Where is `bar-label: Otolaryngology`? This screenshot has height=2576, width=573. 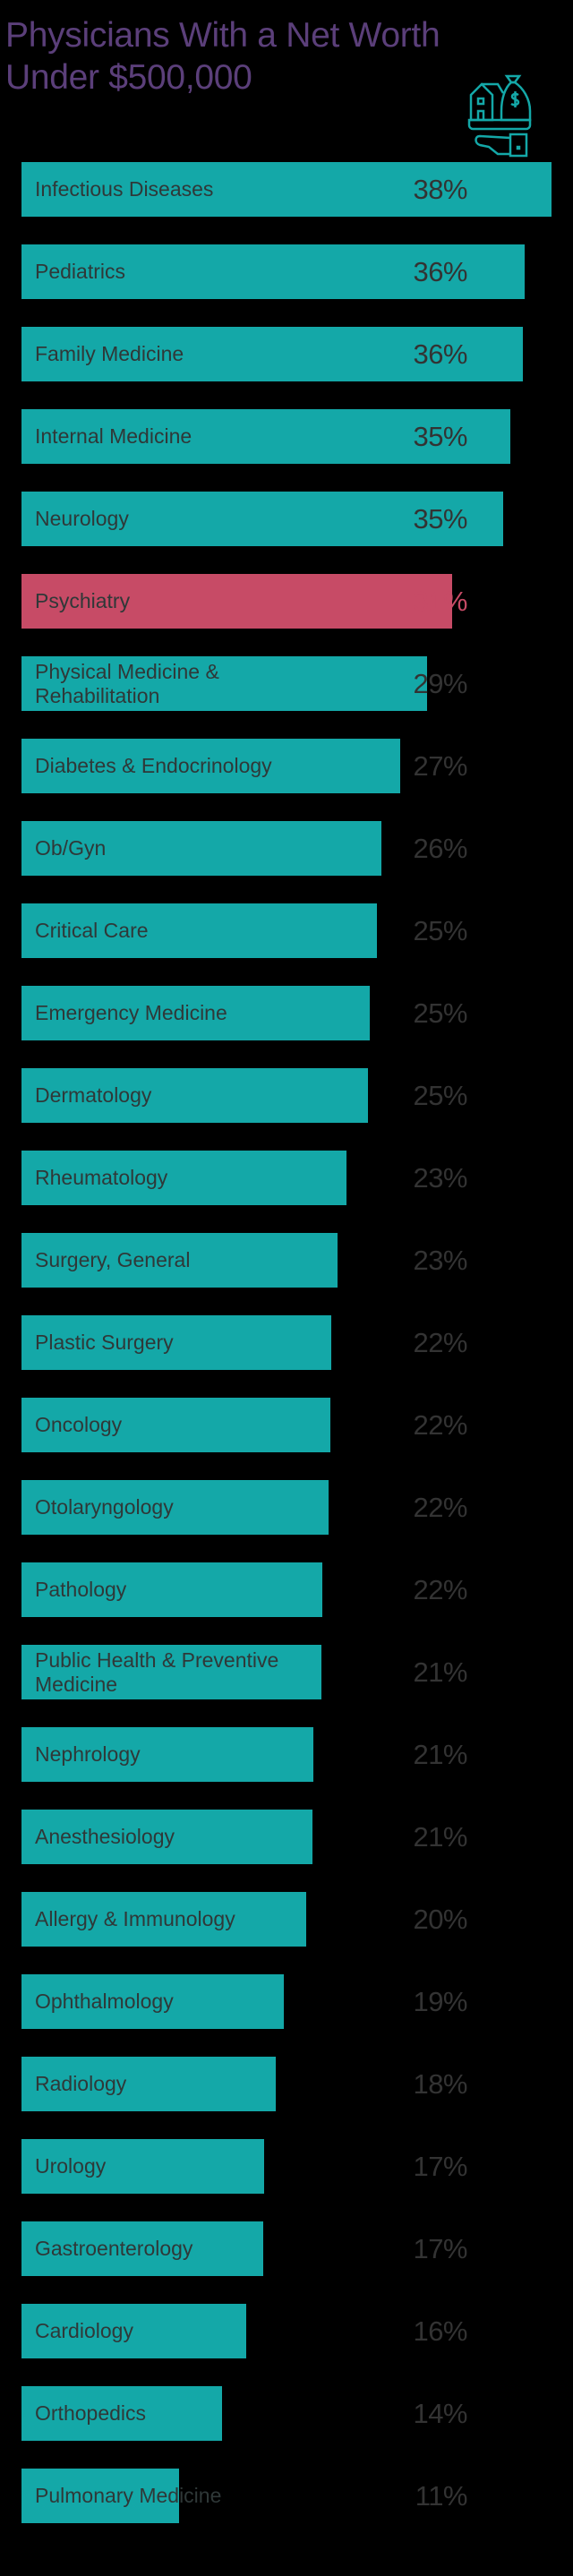 bar-label: Otolaryngology is located at coordinates (104, 1507).